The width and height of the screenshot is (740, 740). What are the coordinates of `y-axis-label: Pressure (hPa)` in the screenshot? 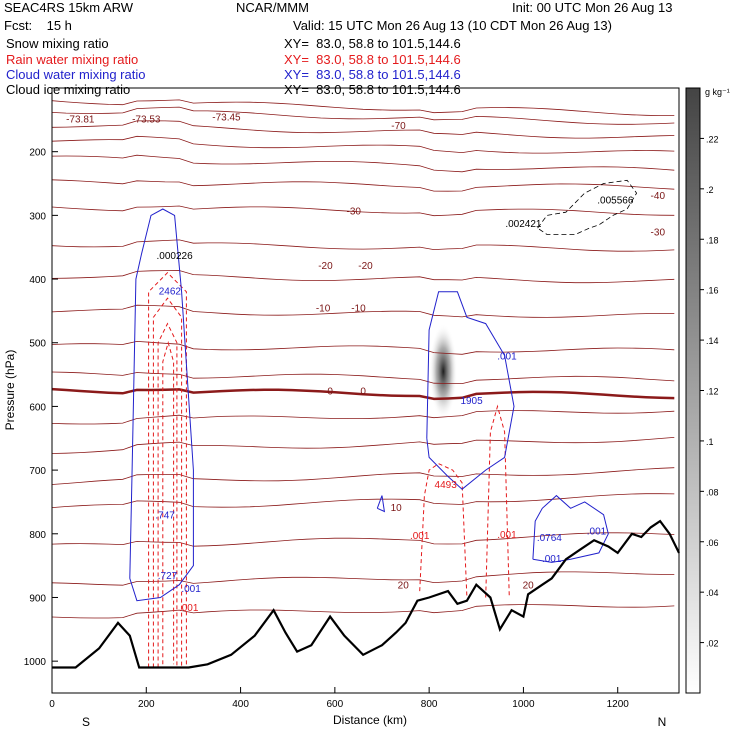 It's located at (10, 390).